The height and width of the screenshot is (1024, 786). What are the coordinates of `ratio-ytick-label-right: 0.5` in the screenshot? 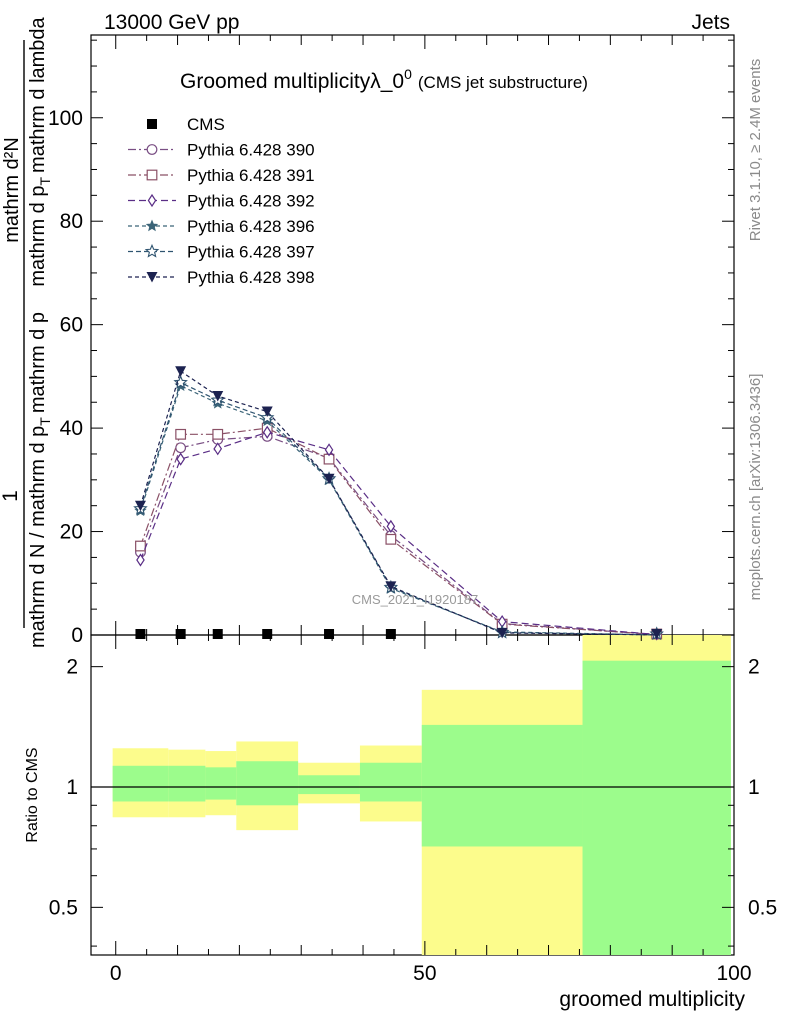 It's located at (762, 907).